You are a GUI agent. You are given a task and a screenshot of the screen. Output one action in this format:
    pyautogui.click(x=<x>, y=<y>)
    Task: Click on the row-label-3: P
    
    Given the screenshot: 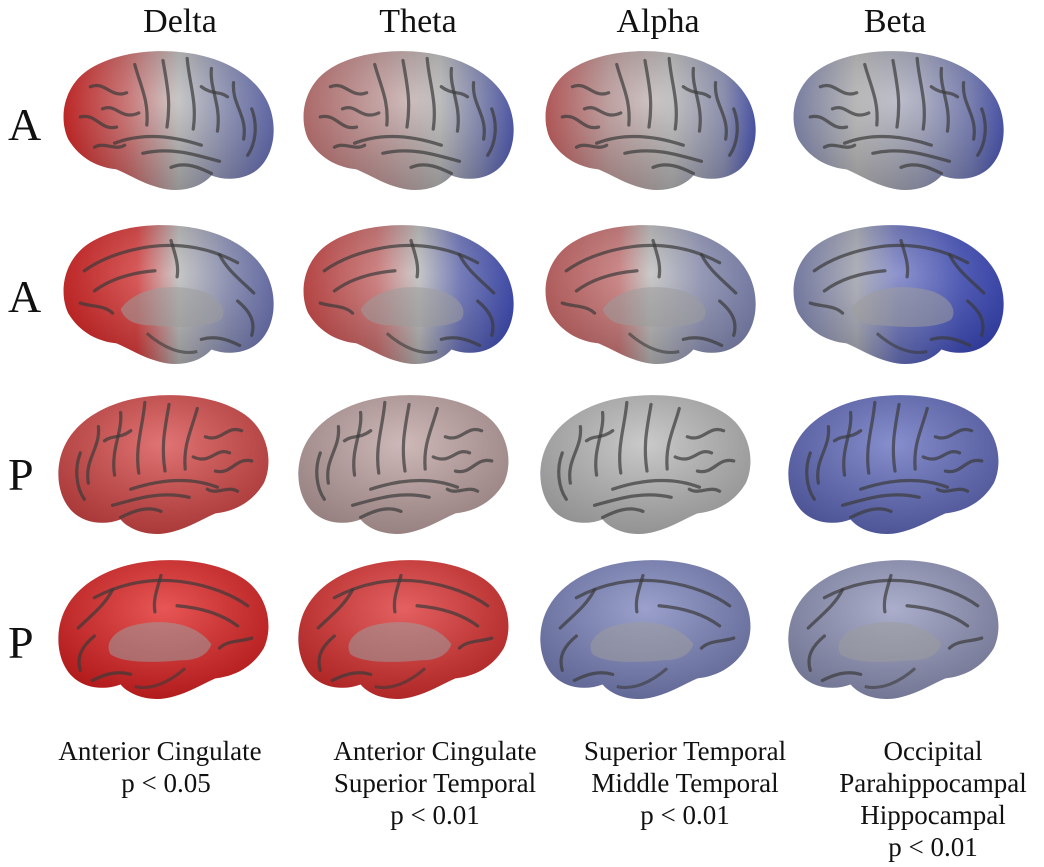 What is the action you would take?
    pyautogui.click(x=21, y=474)
    